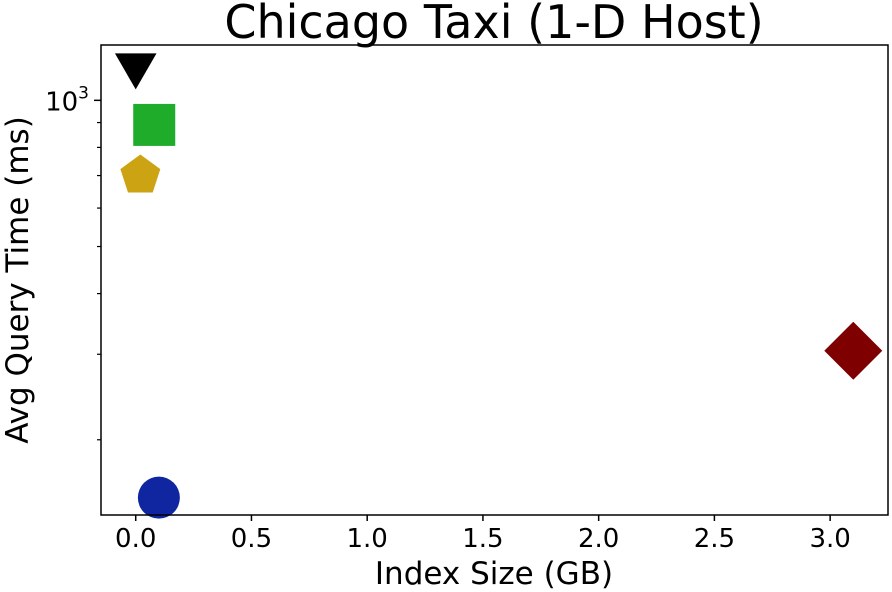 The image size is (892, 592). I want to click on data-point-triangle-down, so click(135, 71).